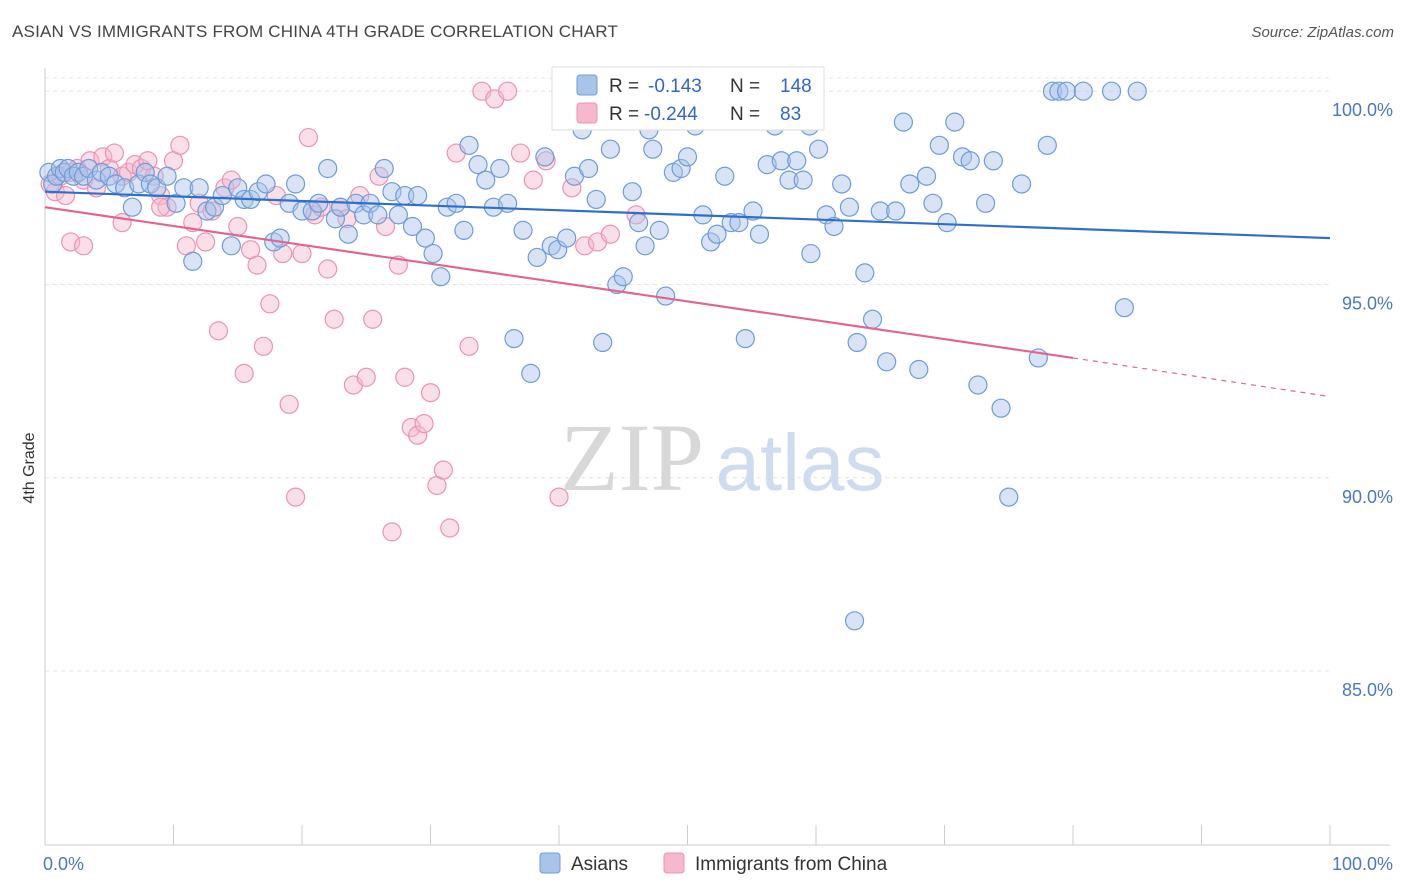 The width and height of the screenshot is (1406, 892). What do you see at coordinates (29, 467) in the screenshot?
I see `y-axis-label: 4th Grade` at bounding box center [29, 467].